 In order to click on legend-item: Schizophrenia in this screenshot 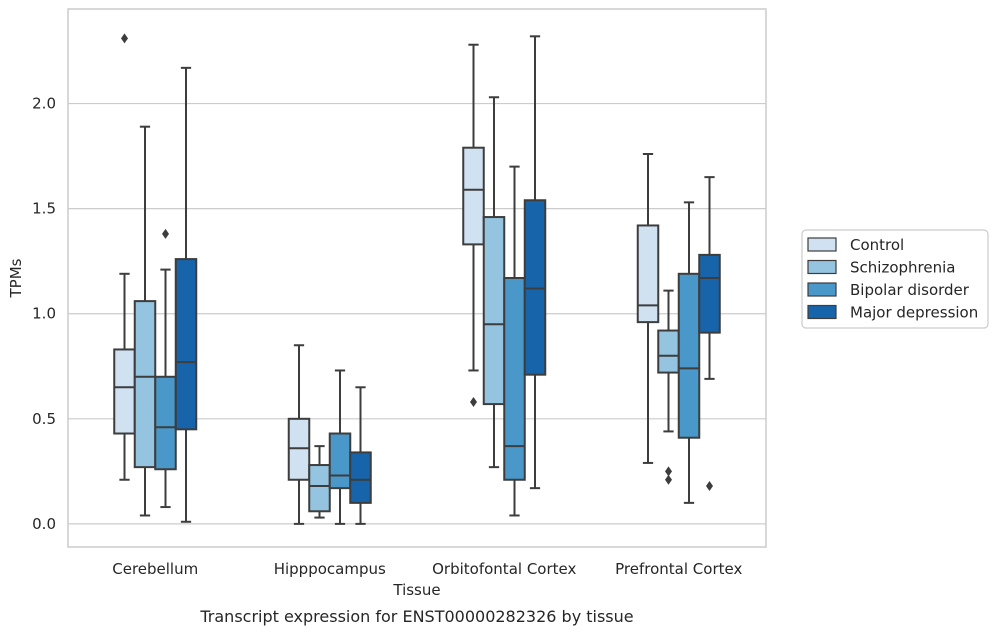, I will do `click(881, 268)`.